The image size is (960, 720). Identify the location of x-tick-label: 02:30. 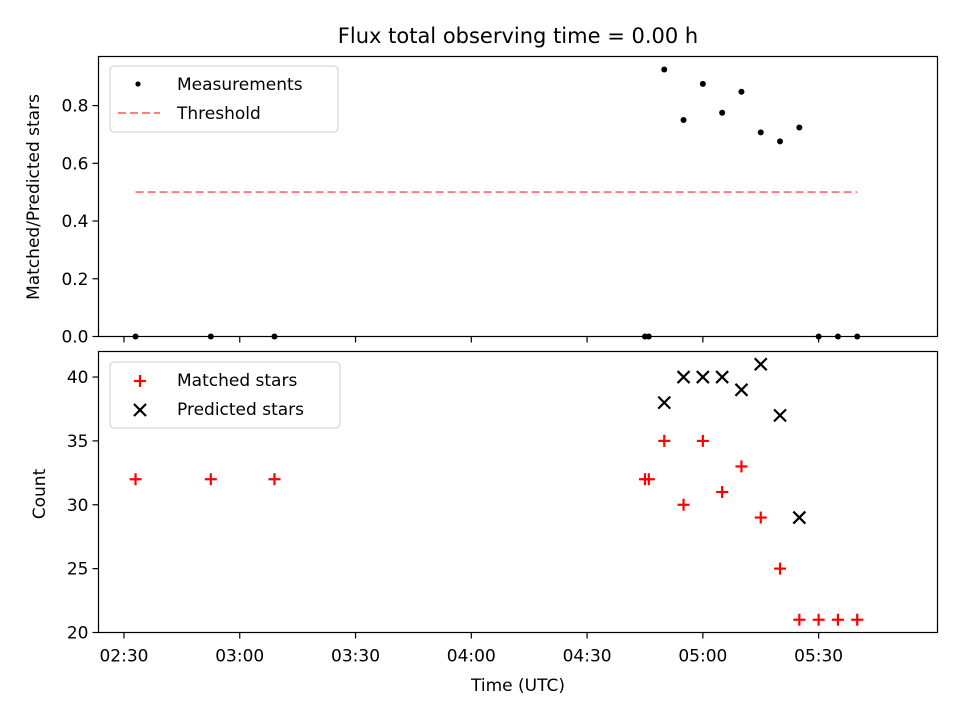
(123, 657).